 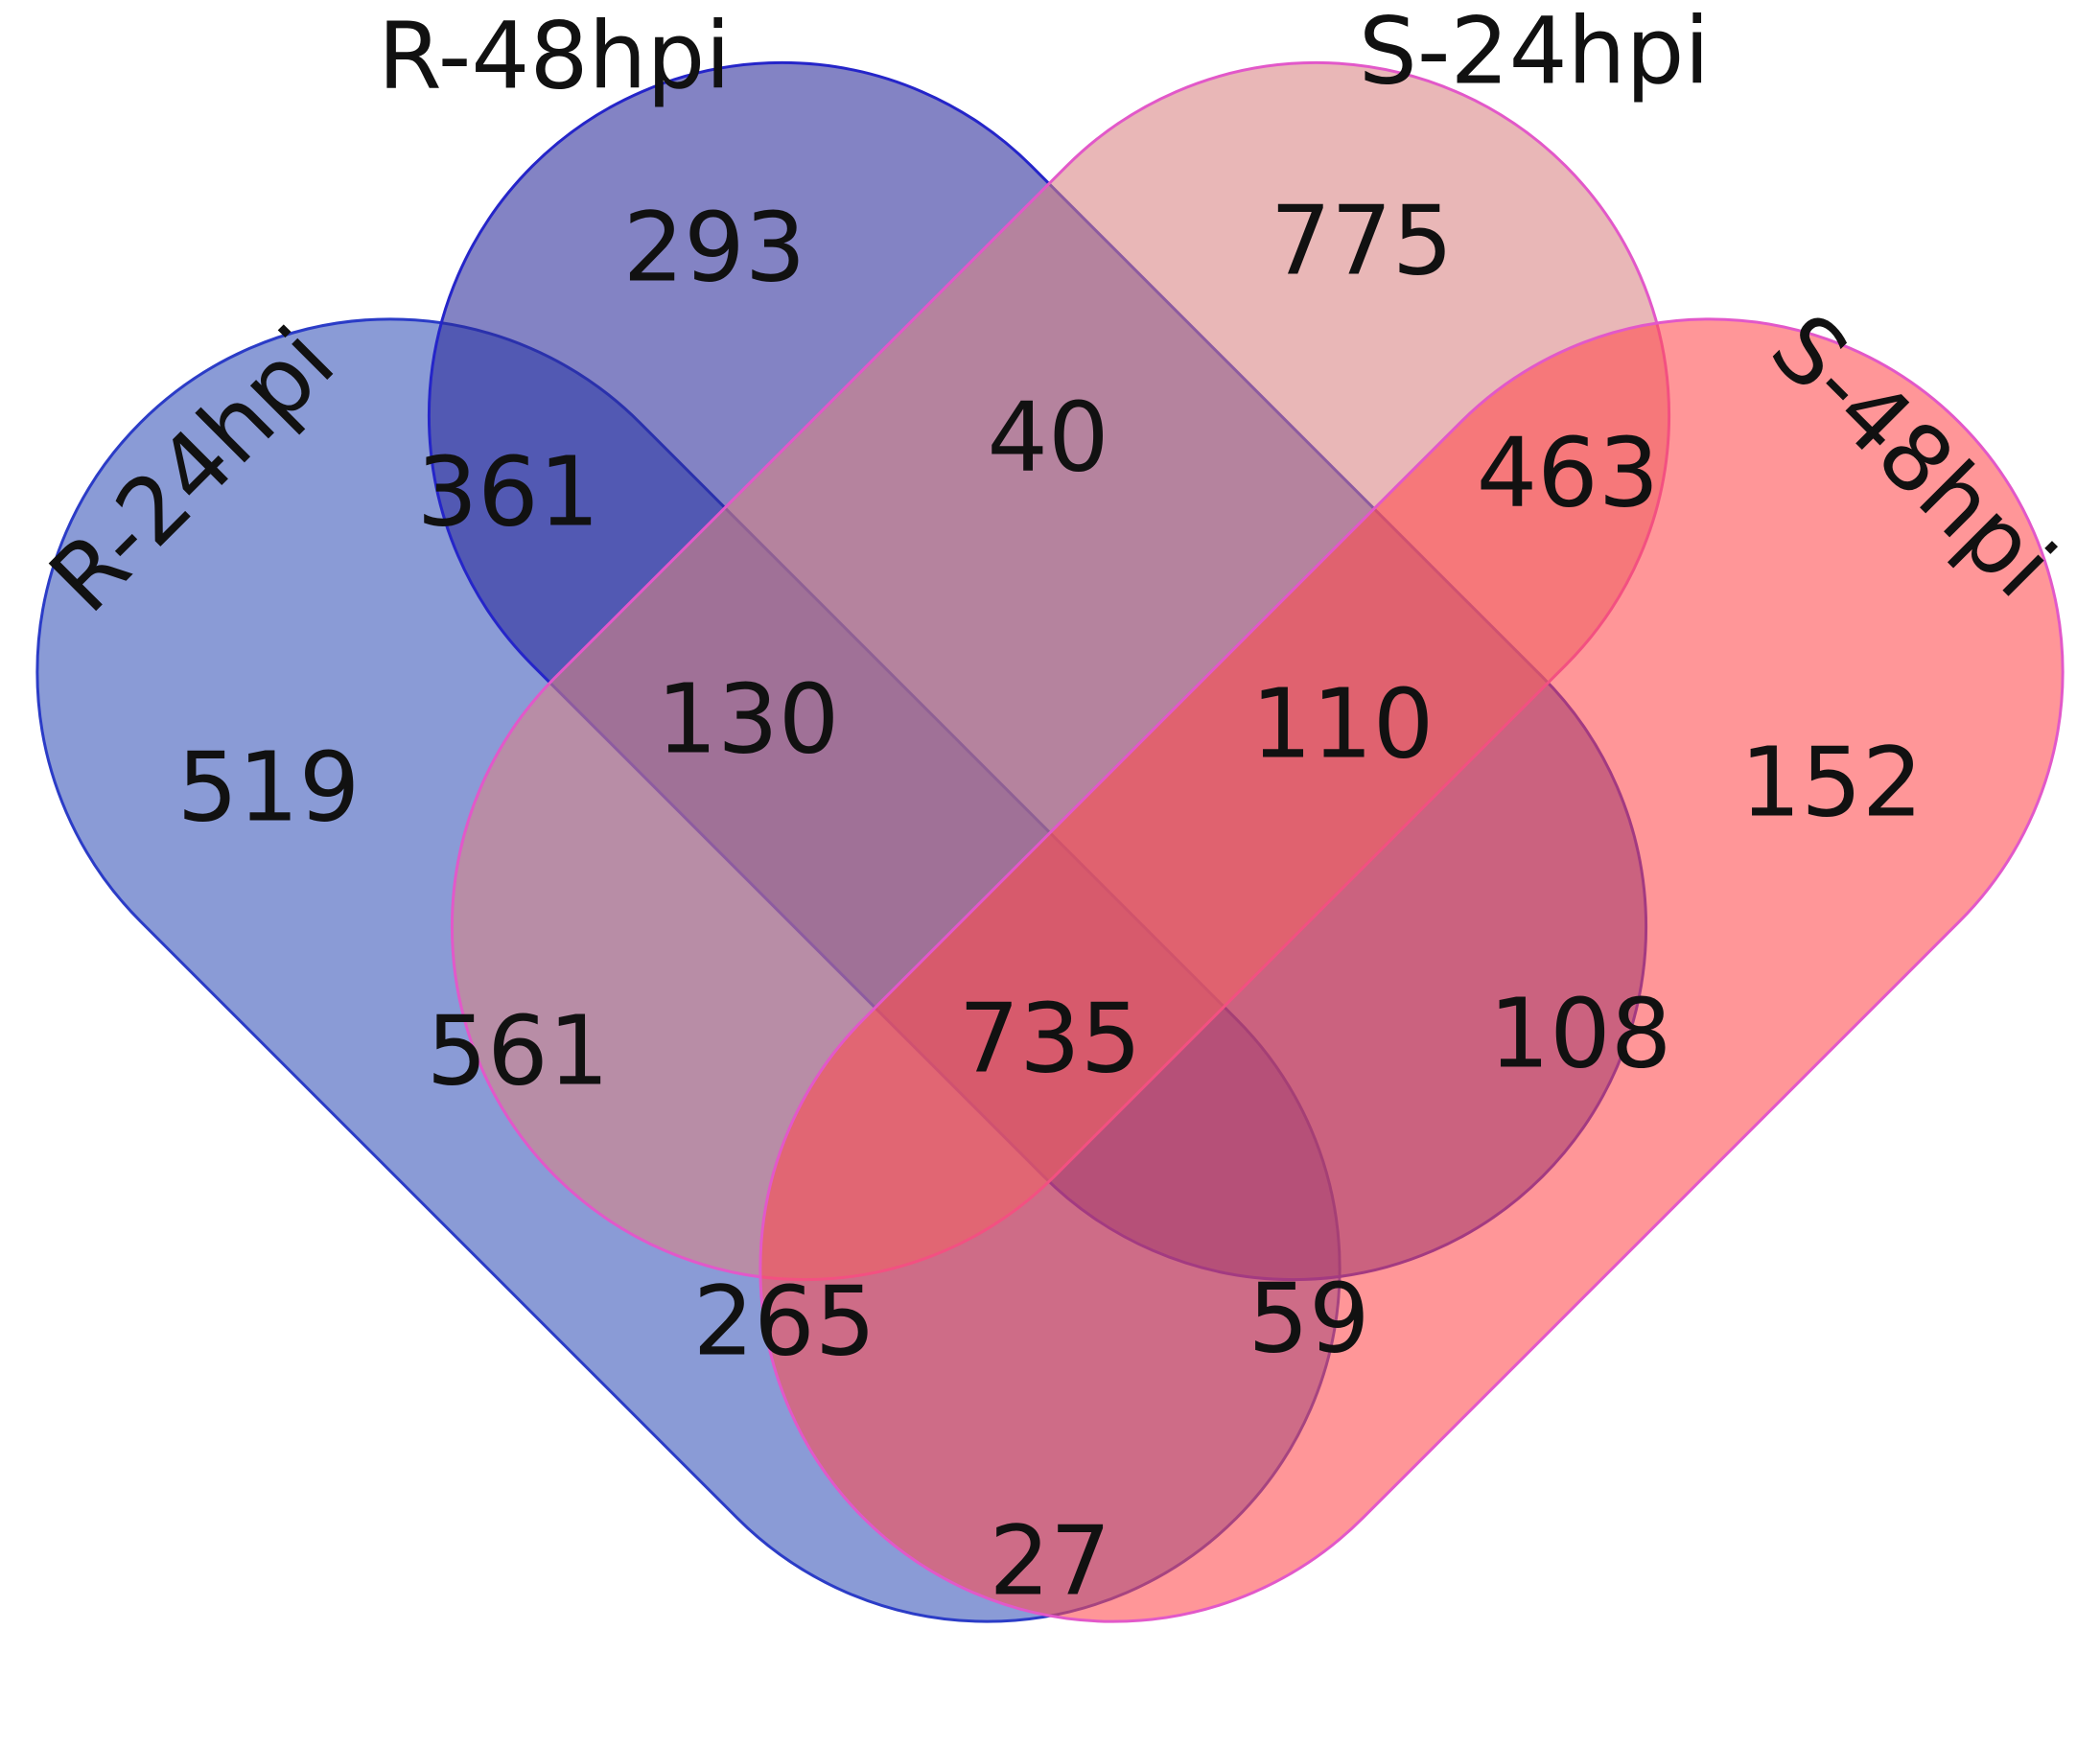 I want to click on count-all: 735, so click(x=1050, y=1038).